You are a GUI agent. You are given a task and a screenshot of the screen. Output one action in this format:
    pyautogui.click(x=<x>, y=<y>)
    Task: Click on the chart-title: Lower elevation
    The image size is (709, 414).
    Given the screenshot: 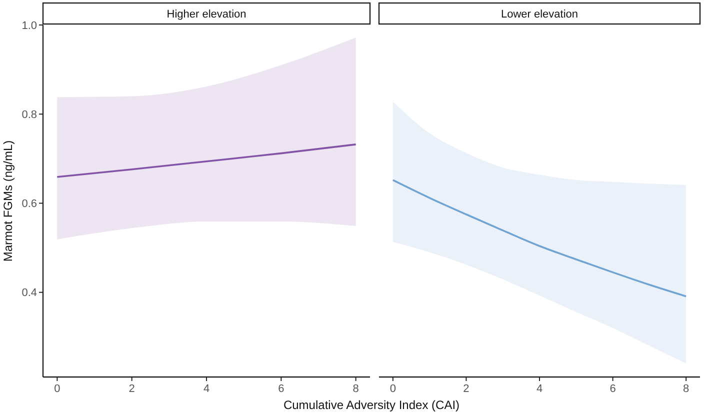 What is the action you would take?
    pyautogui.click(x=539, y=14)
    